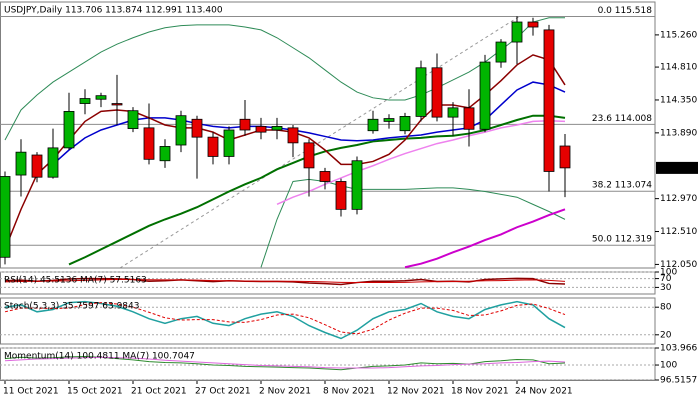 The height and width of the screenshot is (400, 700). What do you see at coordinates (666, 335) in the screenshot?
I see `y-tick-label: 20` at bounding box center [666, 335].